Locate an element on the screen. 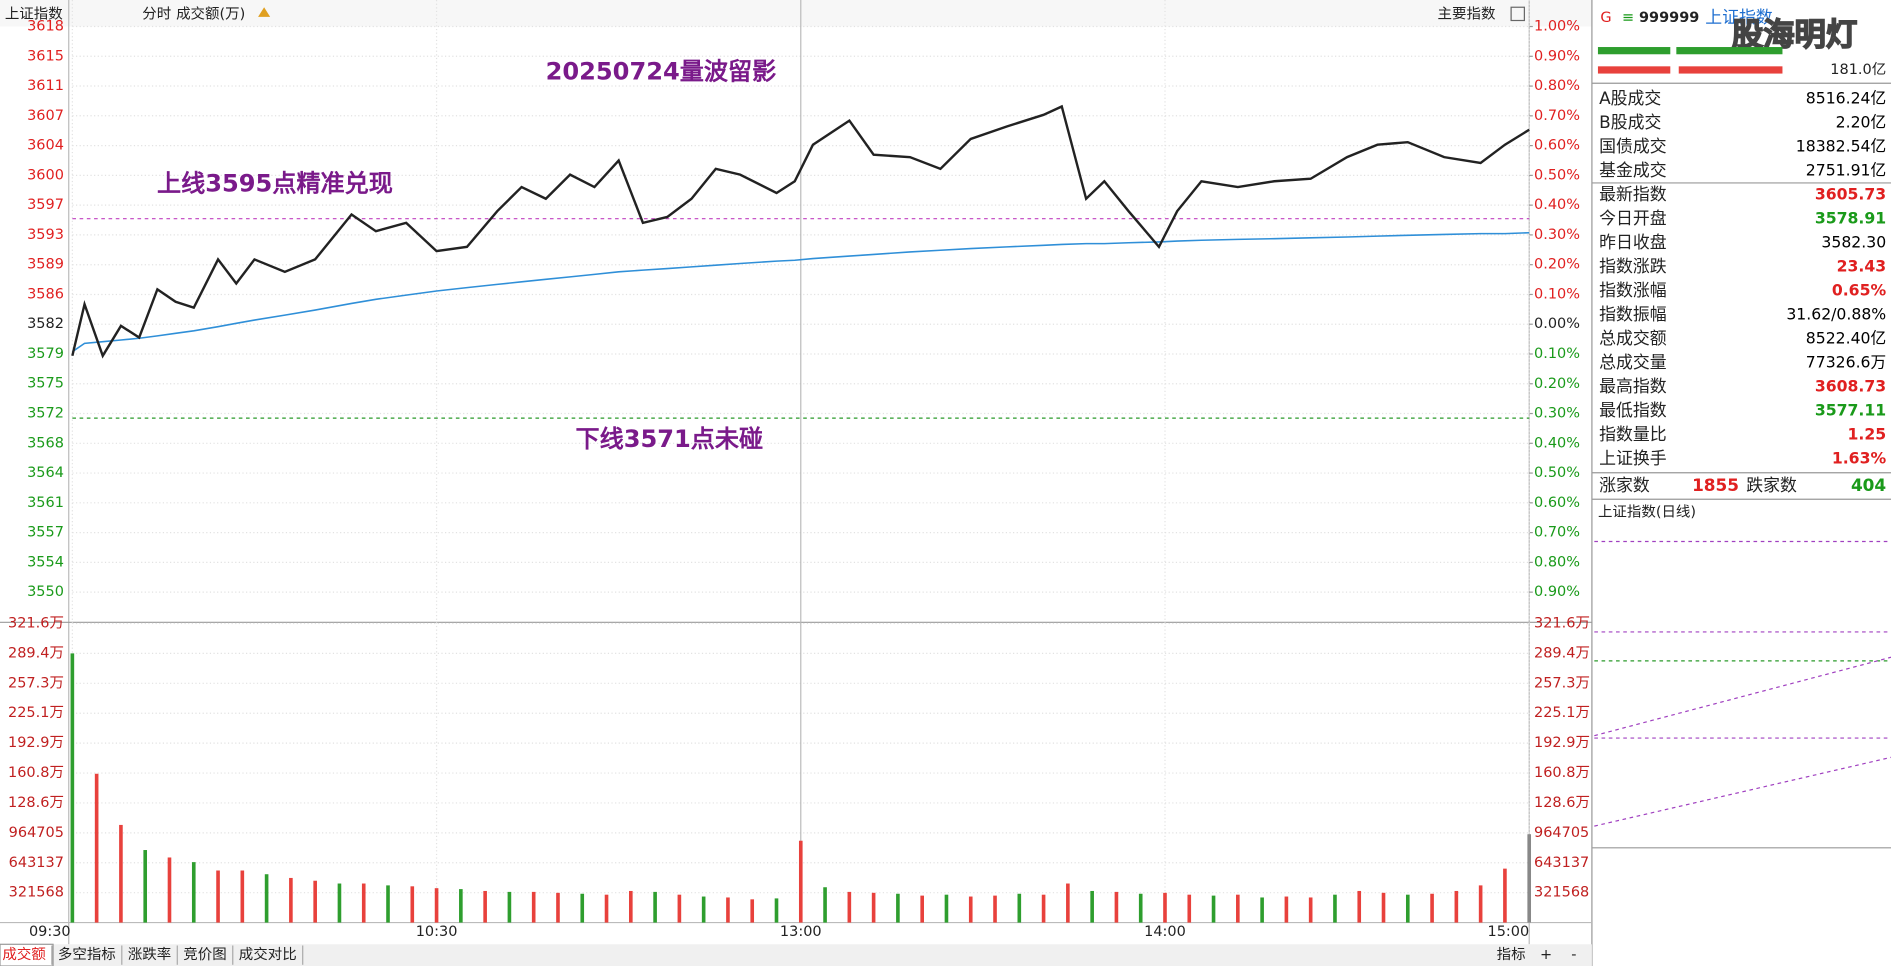 This screenshot has width=1891, height=966. row-value: 8516.24亿 is located at coordinates (1846, 97).